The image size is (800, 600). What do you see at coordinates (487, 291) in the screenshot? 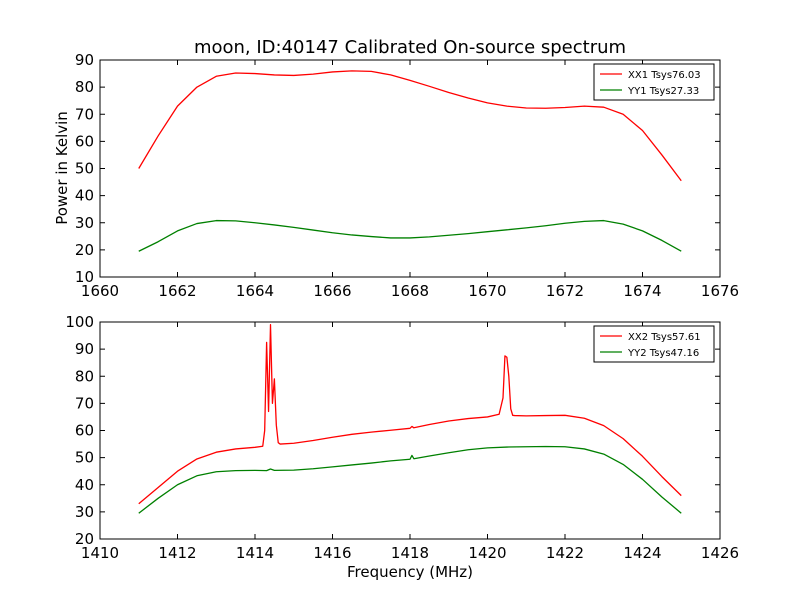
I see `x-tick-label: 1670` at bounding box center [487, 291].